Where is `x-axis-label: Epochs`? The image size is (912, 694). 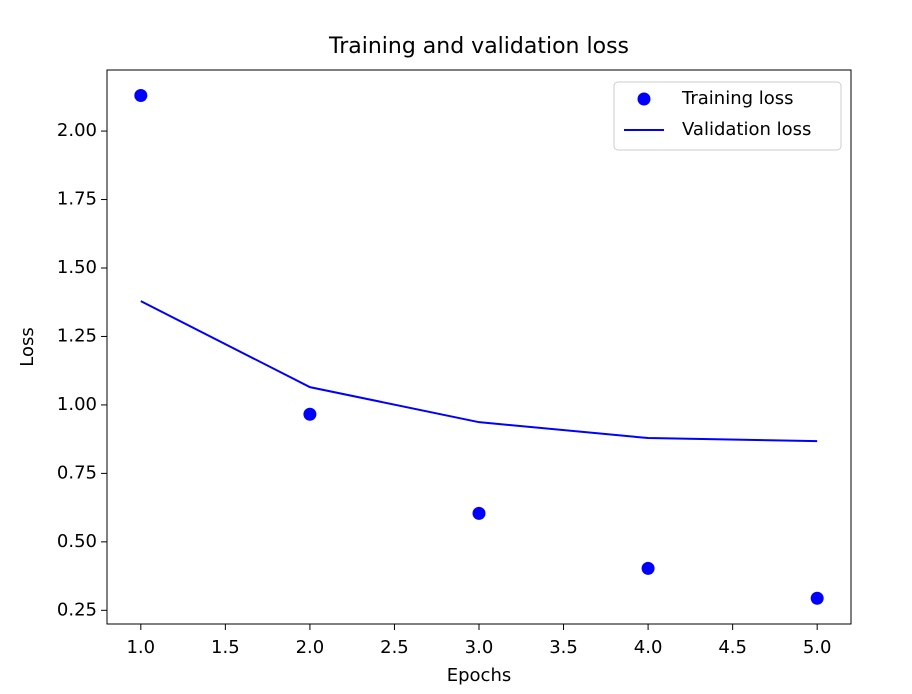
x-axis-label: Epochs is located at coordinates (479, 675).